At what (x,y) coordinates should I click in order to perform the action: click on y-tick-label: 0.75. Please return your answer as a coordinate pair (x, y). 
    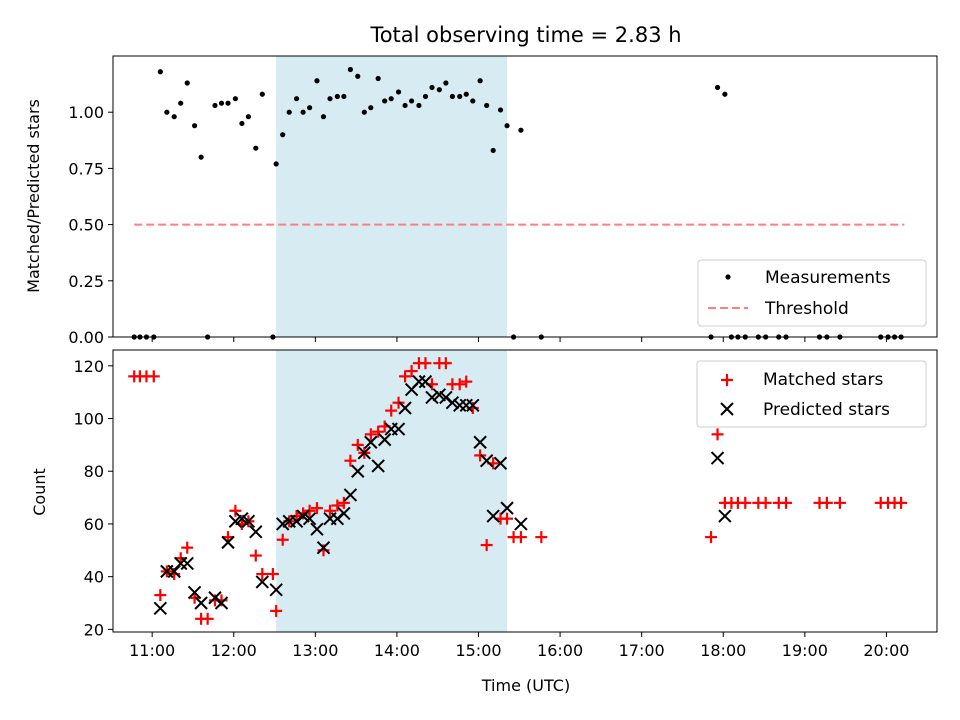
    Looking at the image, I should click on (86, 168).